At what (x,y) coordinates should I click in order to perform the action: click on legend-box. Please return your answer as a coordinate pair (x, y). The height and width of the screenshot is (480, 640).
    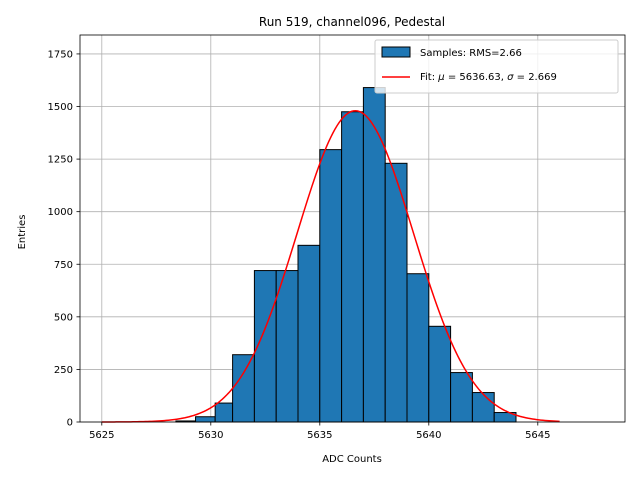
    Looking at the image, I should click on (496, 66).